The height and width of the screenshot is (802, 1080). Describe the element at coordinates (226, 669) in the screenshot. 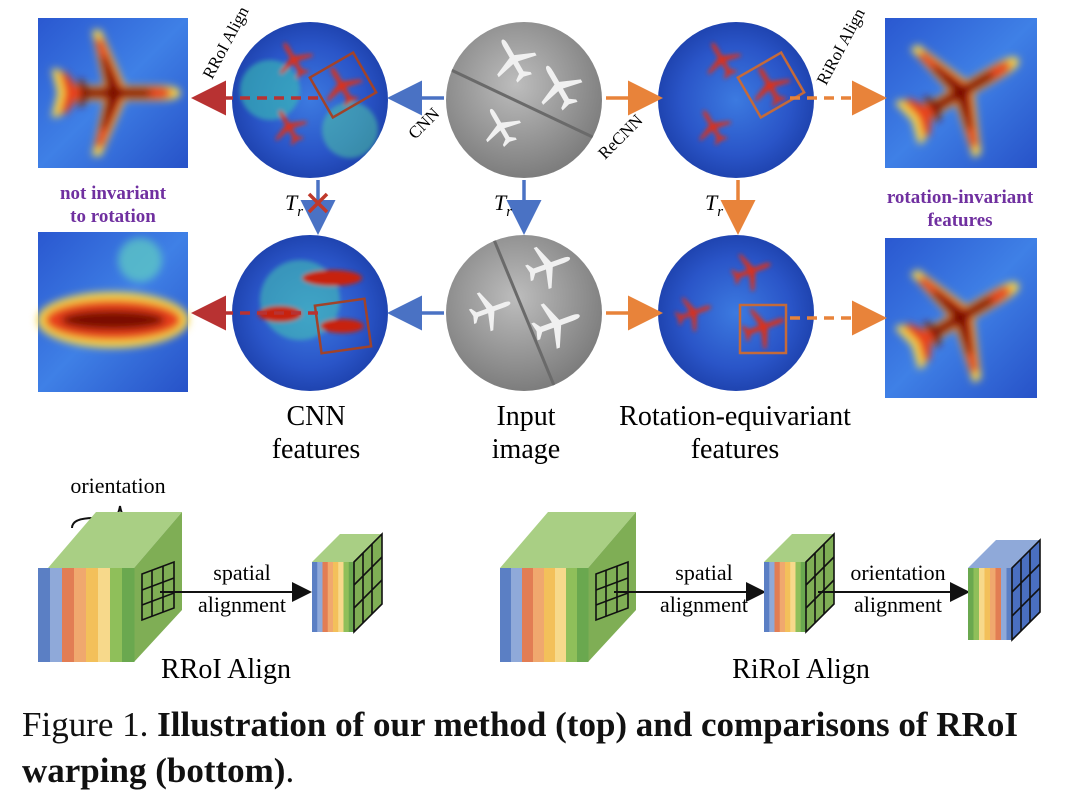

I see `rroi-align-bottom-label: RRoI Align` at that location.